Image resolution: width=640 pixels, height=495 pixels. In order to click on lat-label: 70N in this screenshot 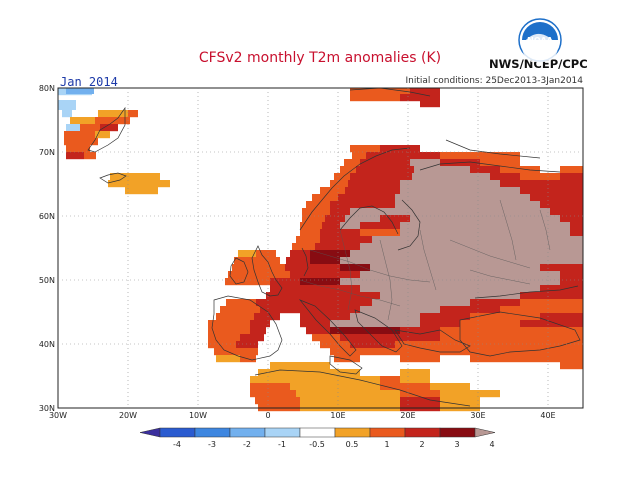, I will do `click(47, 152)`.